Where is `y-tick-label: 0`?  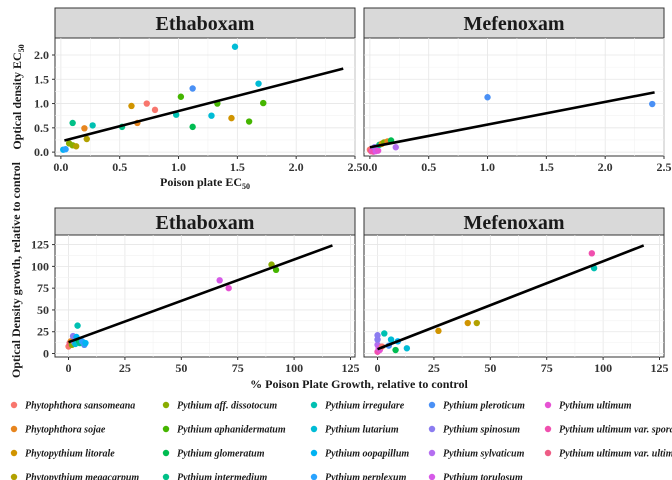
y-tick-label: 0 is located at coordinates (46, 354).